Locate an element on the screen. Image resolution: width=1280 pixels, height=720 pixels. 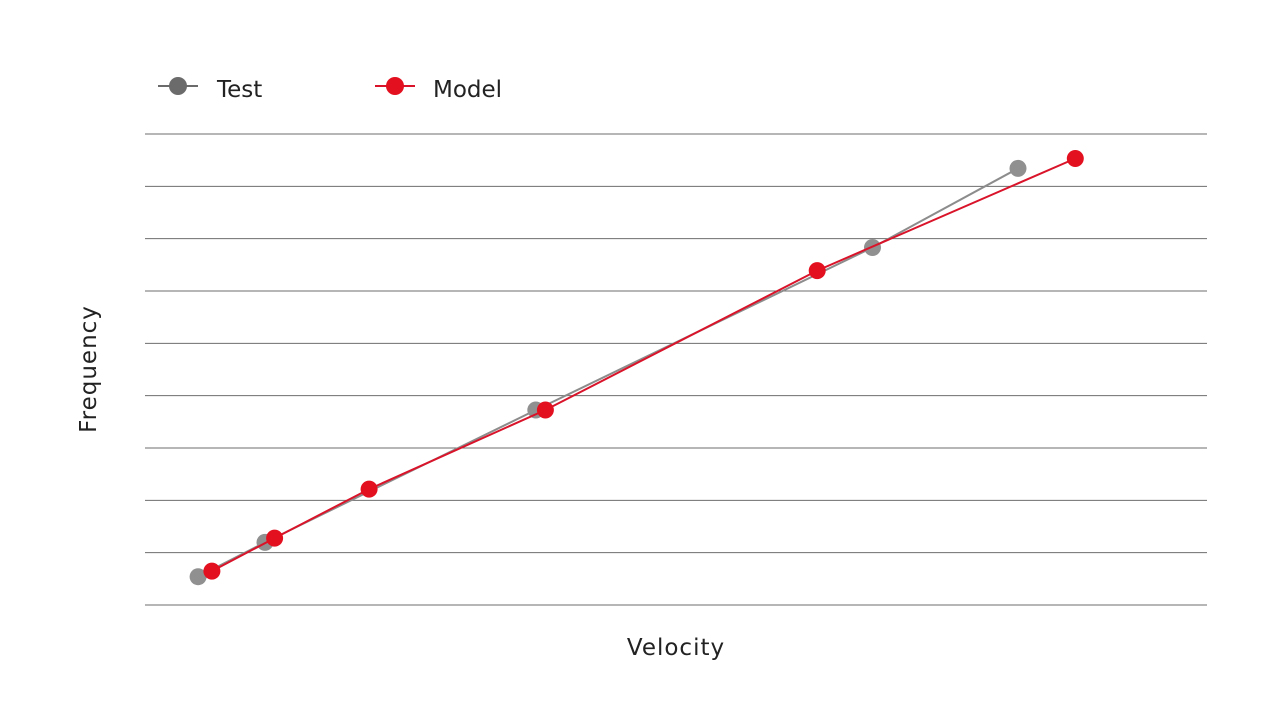
legend-item-model: Model is located at coordinates (438, 90).